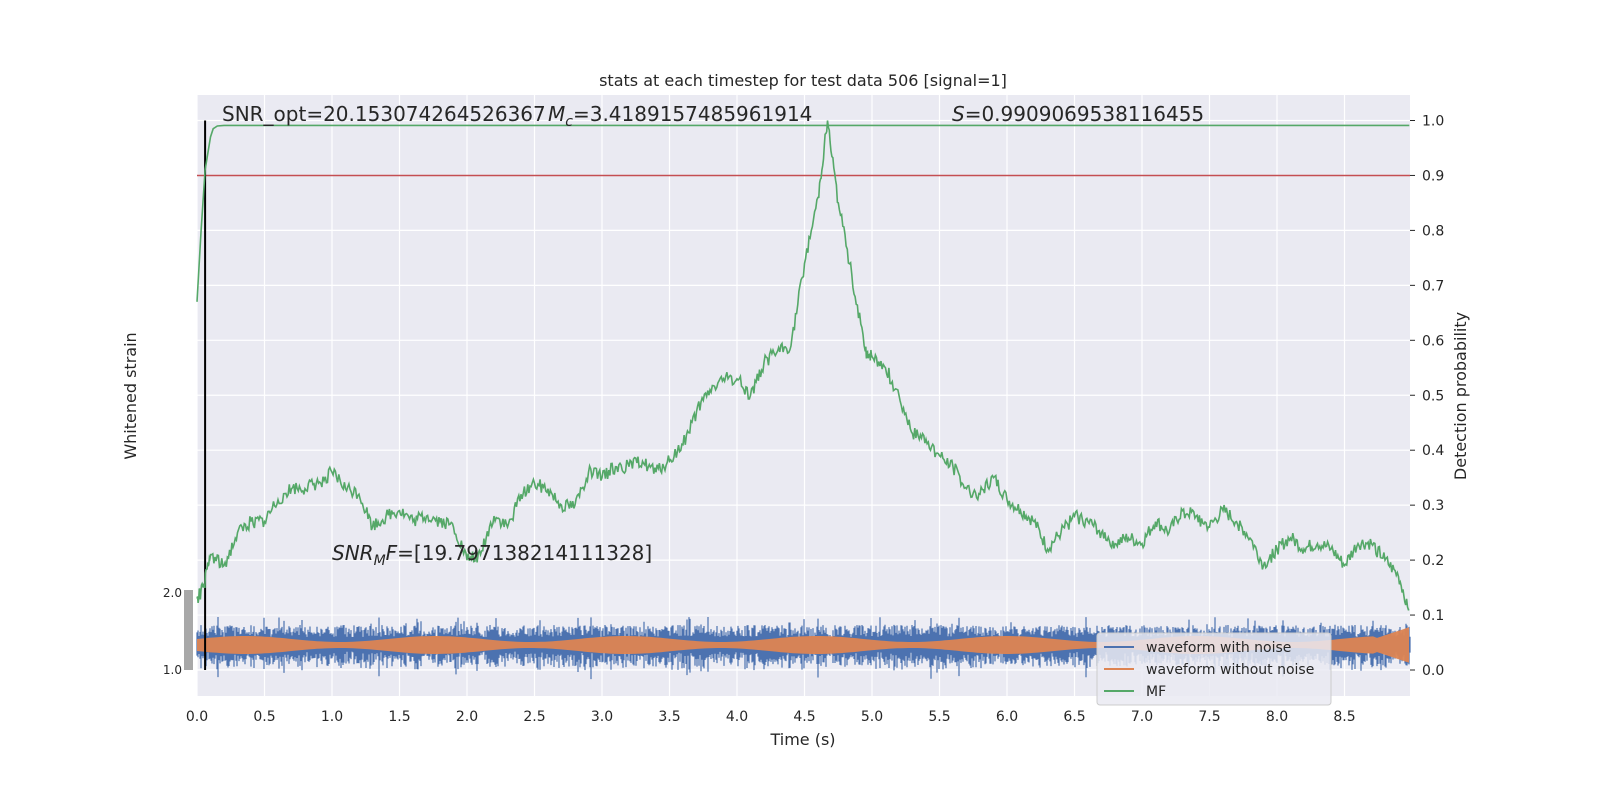 This screenshot has height=804, width=1600. Describe the element at coordinates (1433, 176) in the screenshot. I see `y-tick-label: 0.9` at that location.